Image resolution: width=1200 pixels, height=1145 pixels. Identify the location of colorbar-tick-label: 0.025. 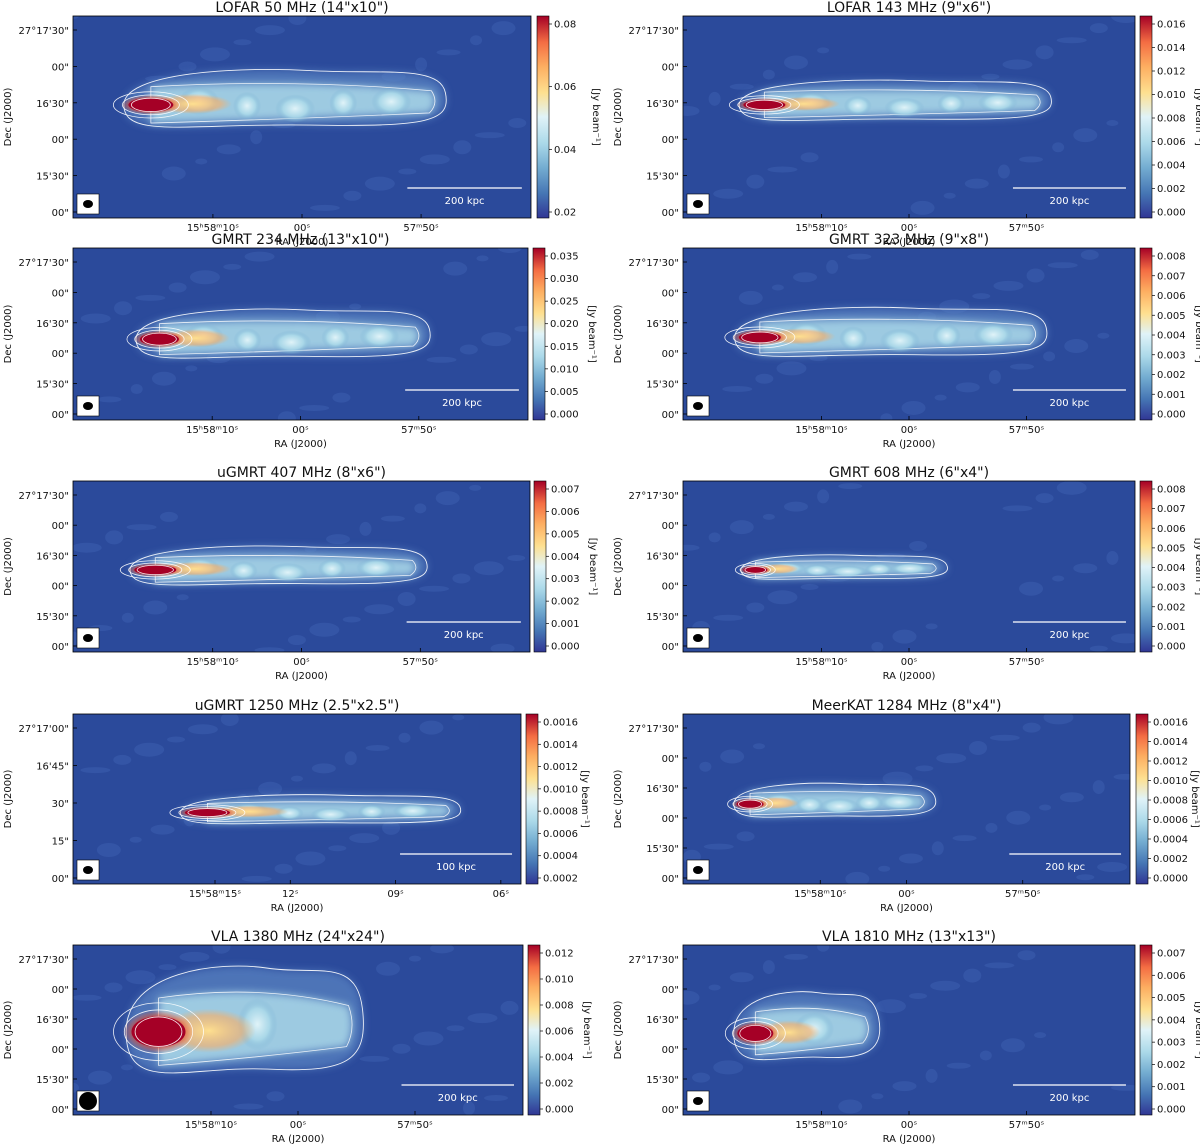
(564, 302).